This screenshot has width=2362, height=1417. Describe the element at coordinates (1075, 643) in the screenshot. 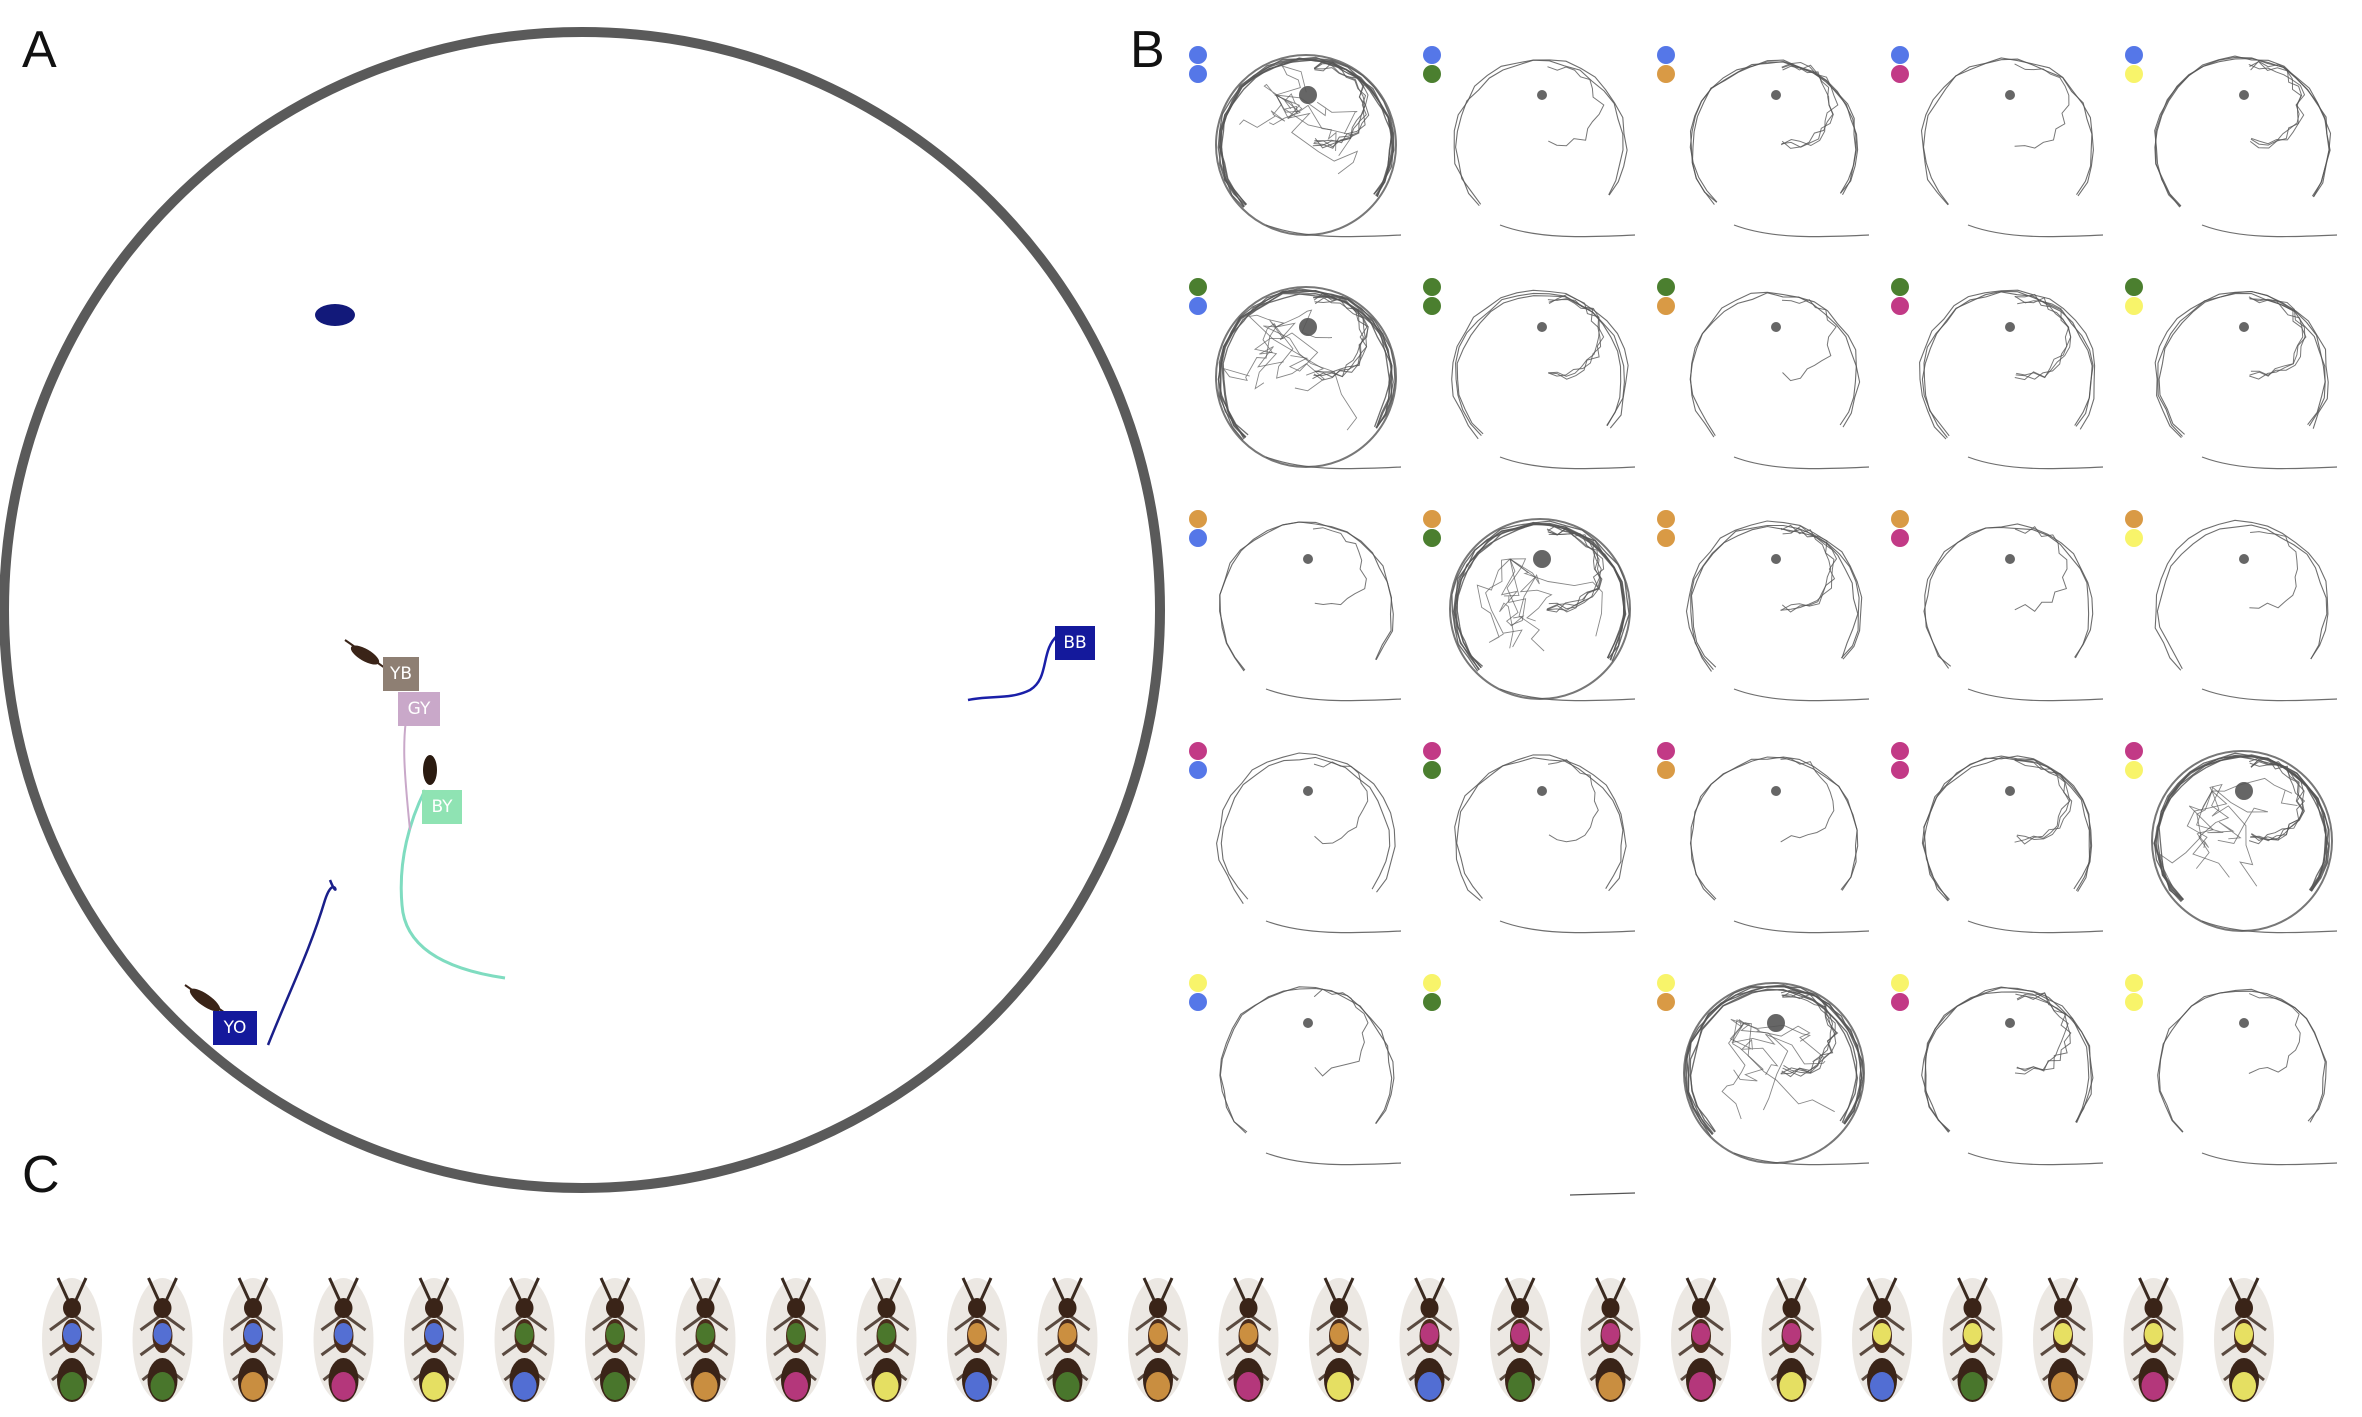

I see `arena-tag-bb: BB` at that location.